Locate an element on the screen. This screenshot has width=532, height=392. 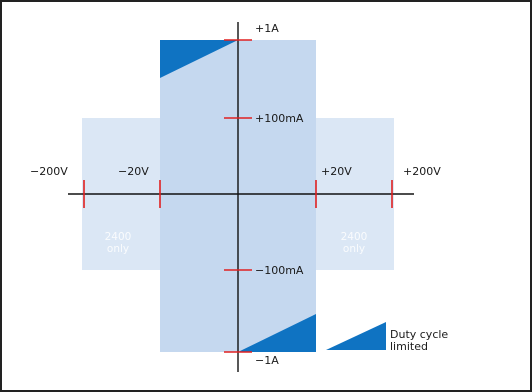
label-v-pos-20: +20V is located at coordinates (336, 171).